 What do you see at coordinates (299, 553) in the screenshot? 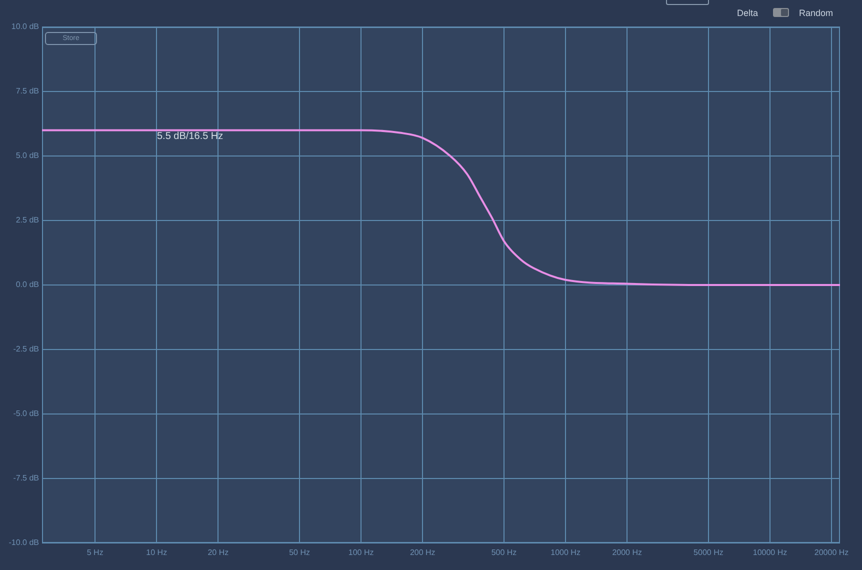
I see `x-tick-label: 50 Hz` at bounding box center [299, 553].